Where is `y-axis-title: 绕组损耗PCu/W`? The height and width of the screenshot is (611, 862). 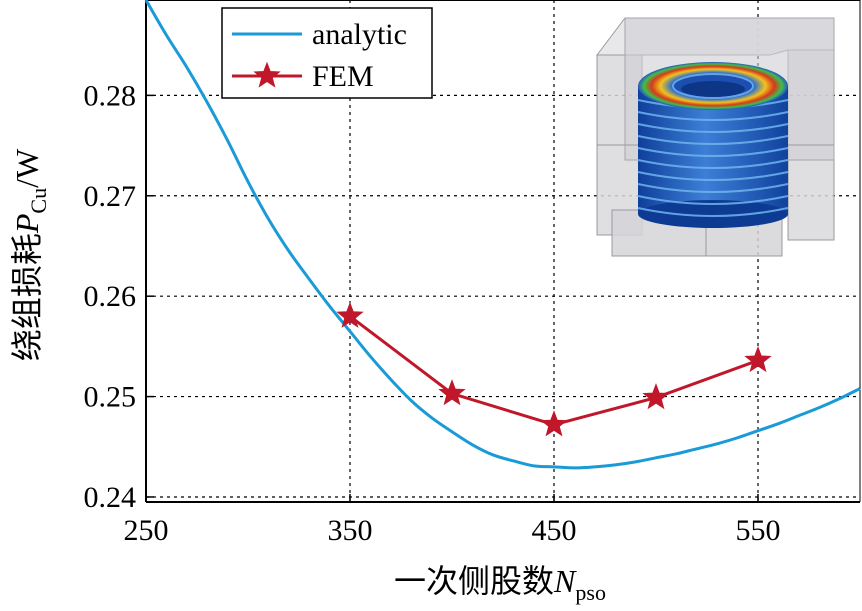 y-axis-title: 绕组损耗PCu/W is located at coordinates (30, 254).